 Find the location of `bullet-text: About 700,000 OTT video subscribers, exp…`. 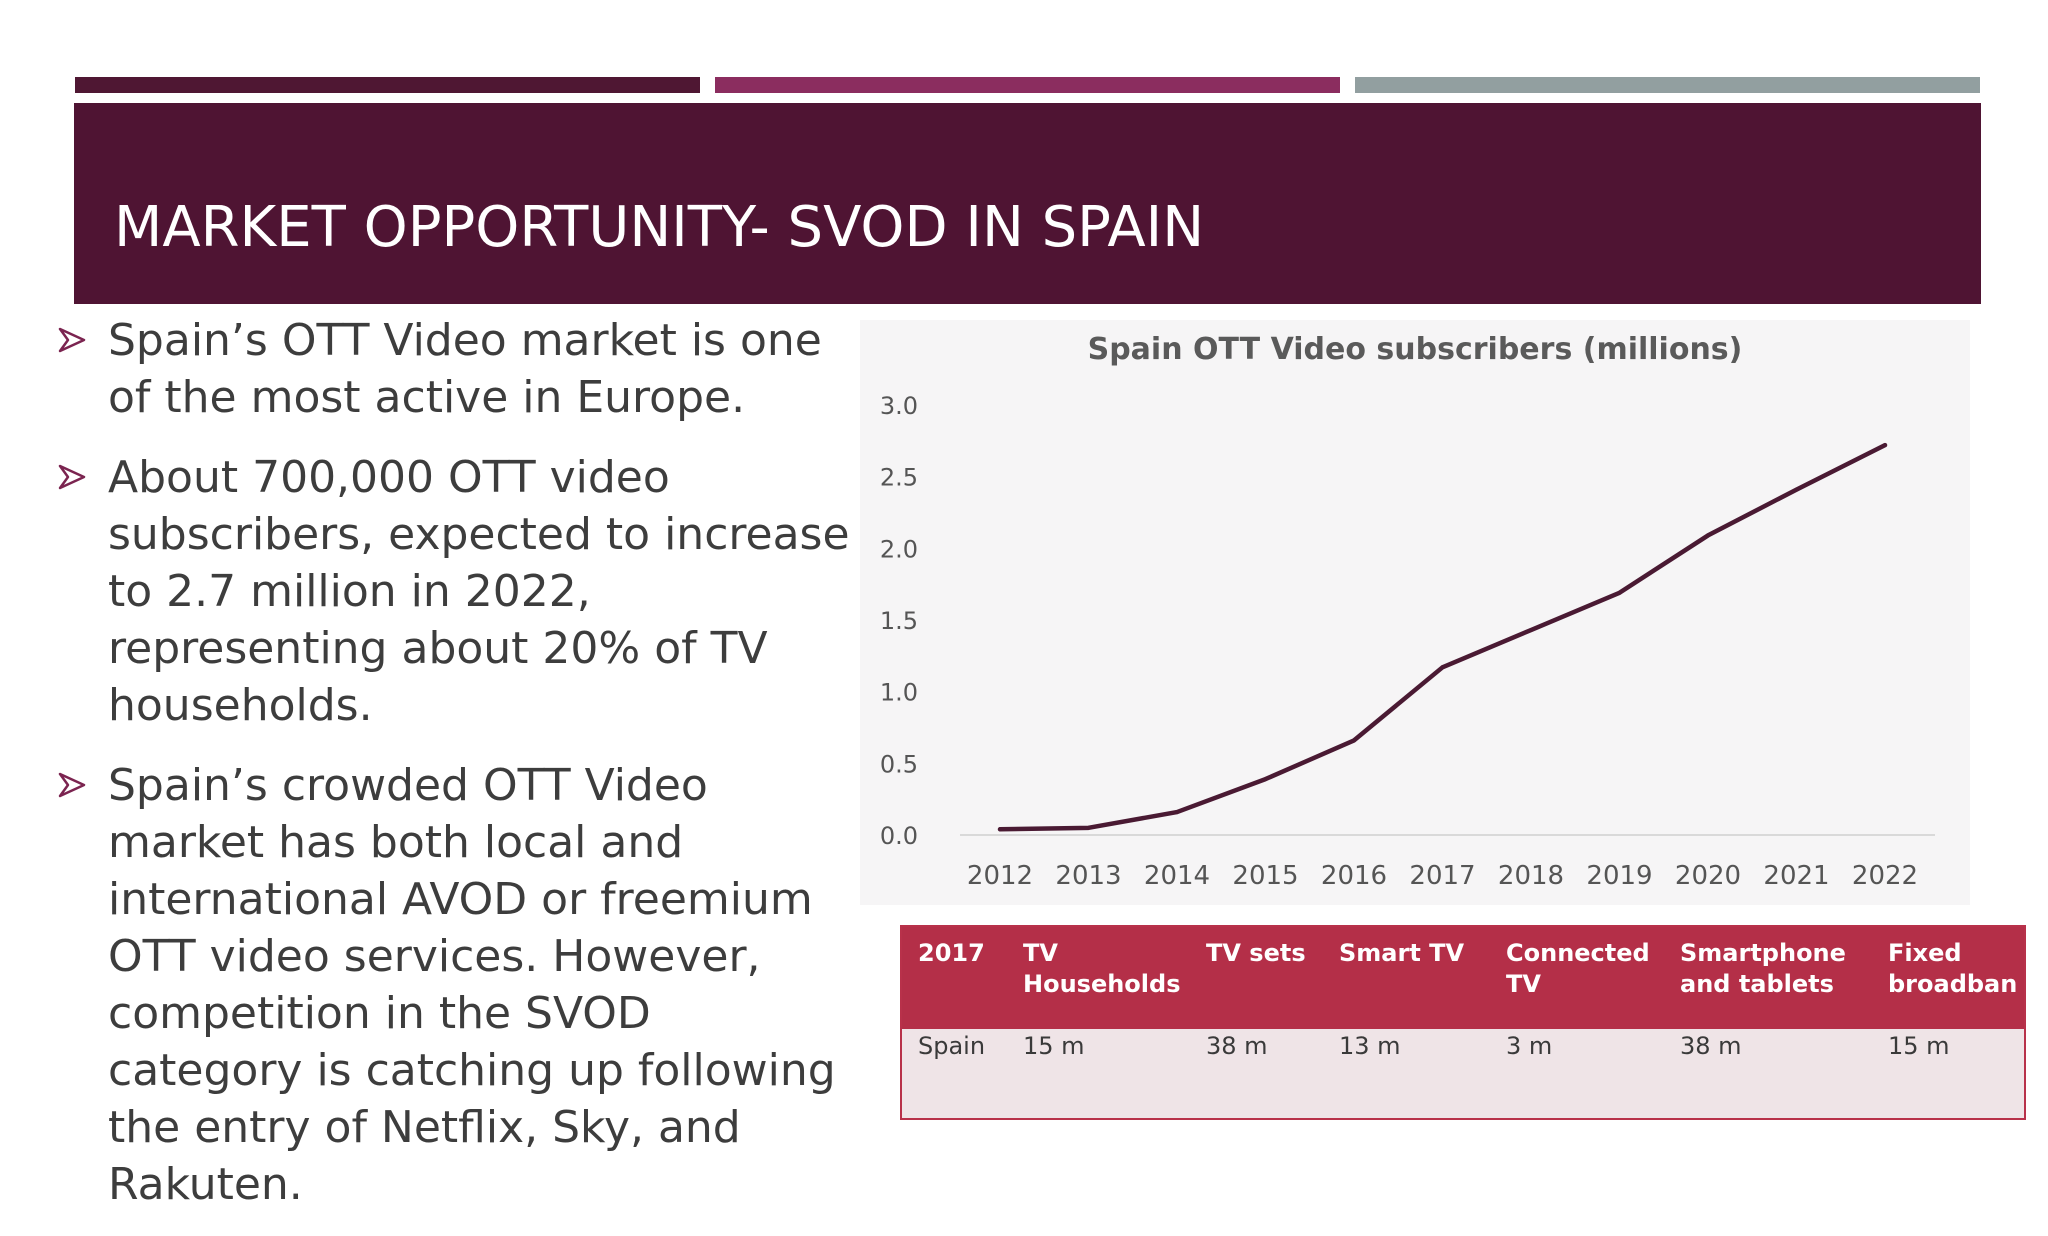

bullet-text: About 700,000 OTT video subscribers, exp… is located at coordinates (479, 591).